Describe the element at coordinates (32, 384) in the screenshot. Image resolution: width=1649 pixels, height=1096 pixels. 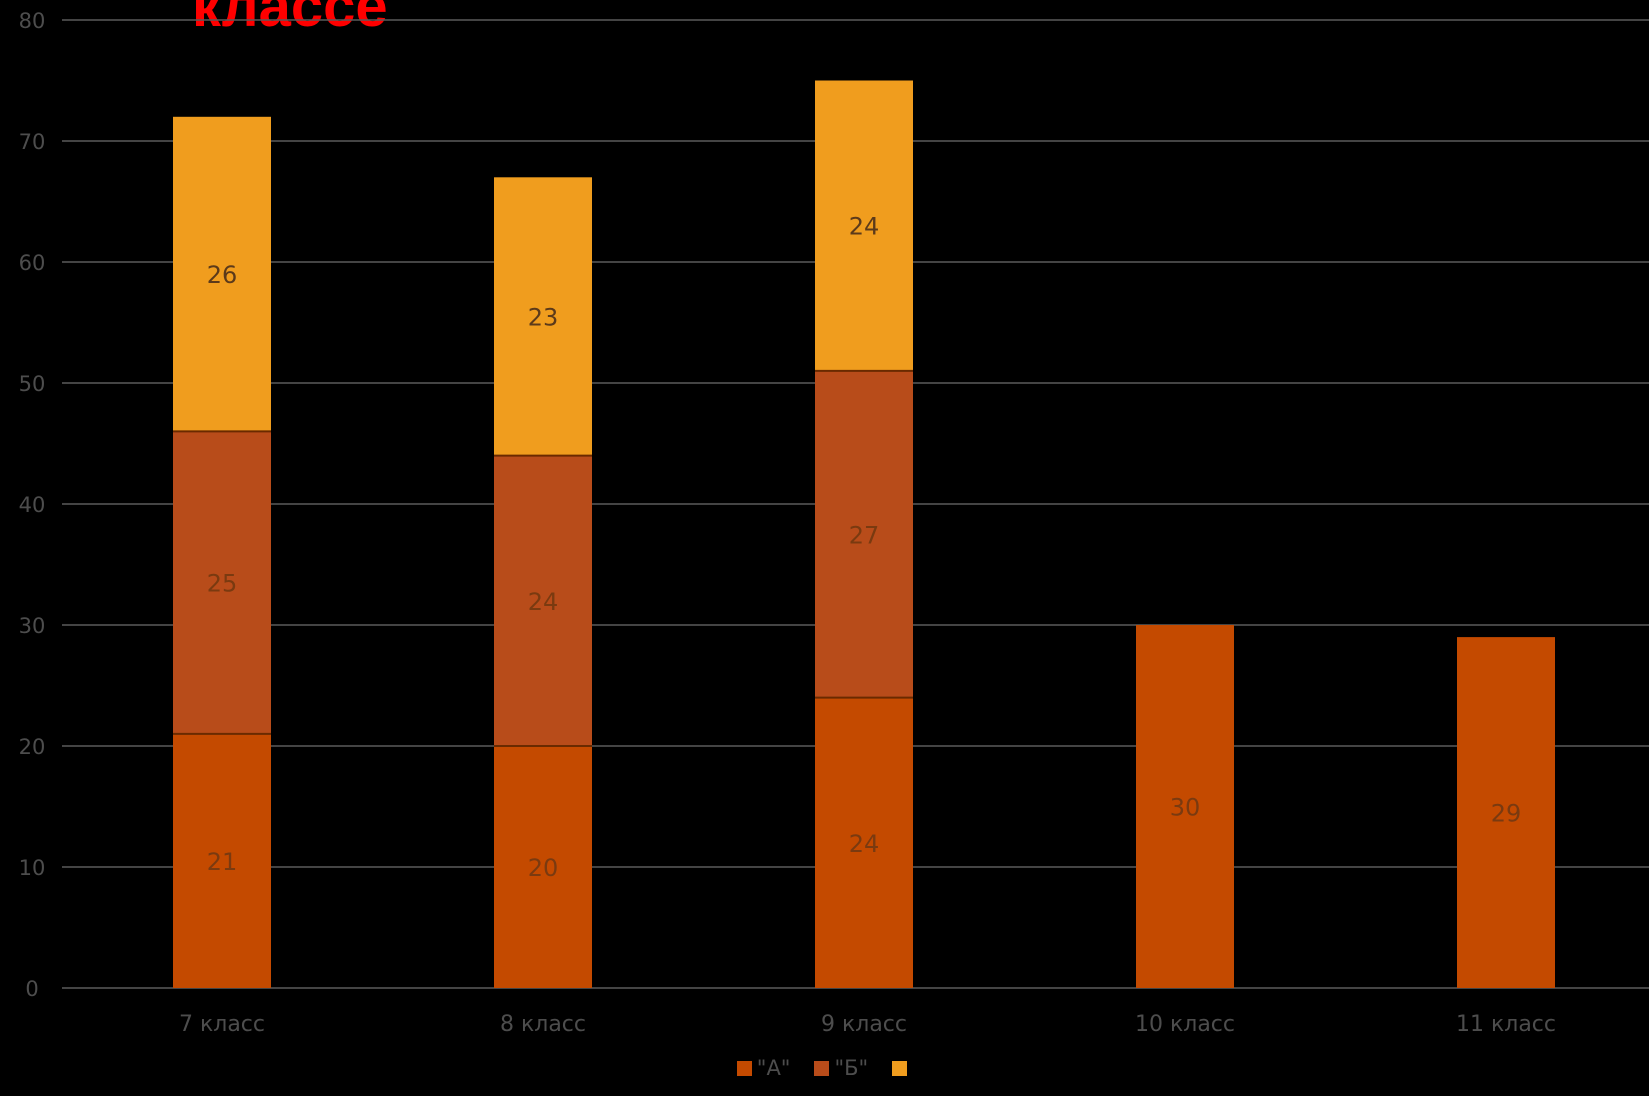
I see `y-tick-label: 50` at that location.